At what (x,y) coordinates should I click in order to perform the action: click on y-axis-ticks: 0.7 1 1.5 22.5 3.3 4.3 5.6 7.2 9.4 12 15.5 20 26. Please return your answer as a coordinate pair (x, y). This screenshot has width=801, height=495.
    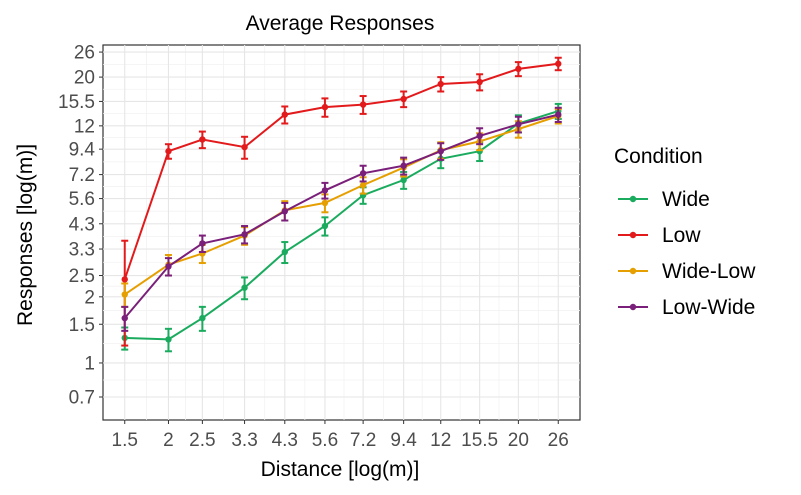
    Looking at the image, I should click on (80, 225).